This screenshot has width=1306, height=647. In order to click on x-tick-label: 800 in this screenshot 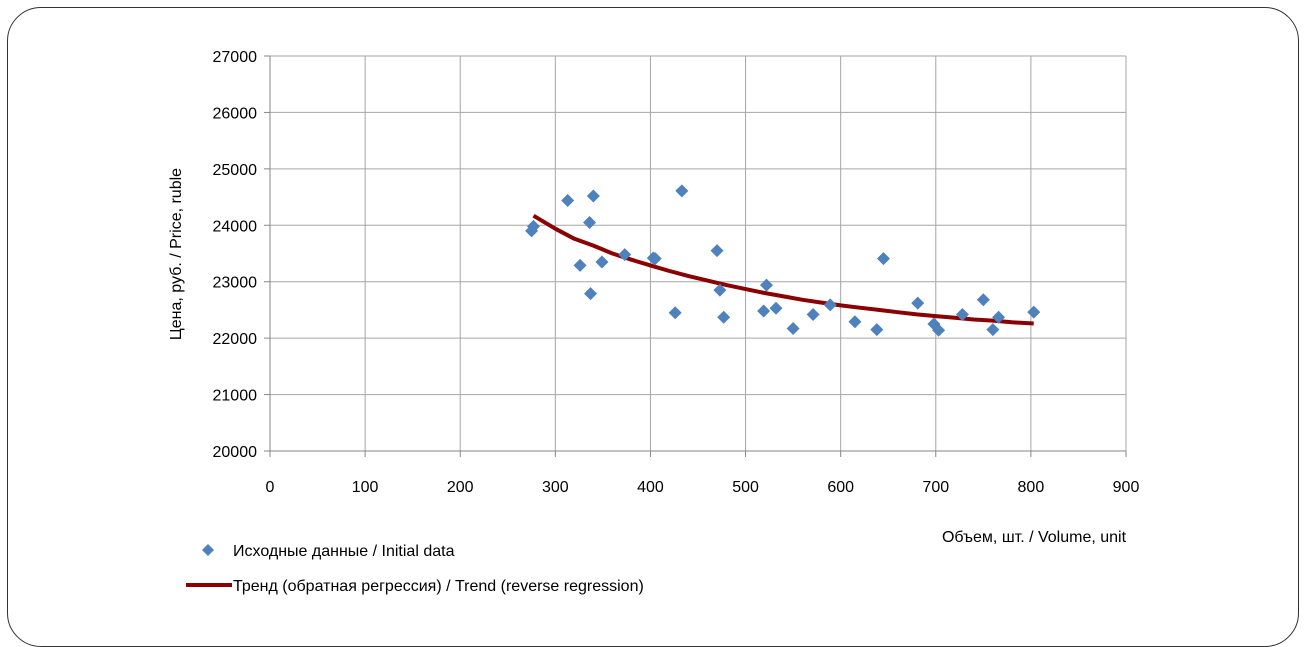, I will do `click(1031, 487)`.